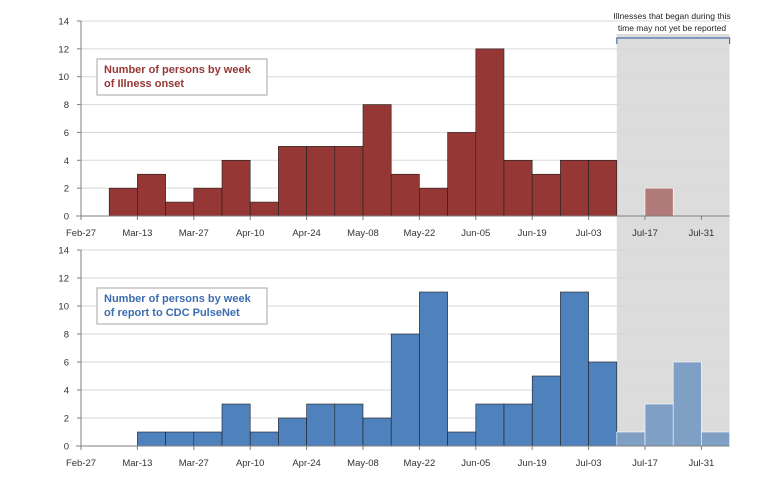 This screenshot has height=489, width=780. I want to click on y-tick-label-1: 4, so click(66, 161).